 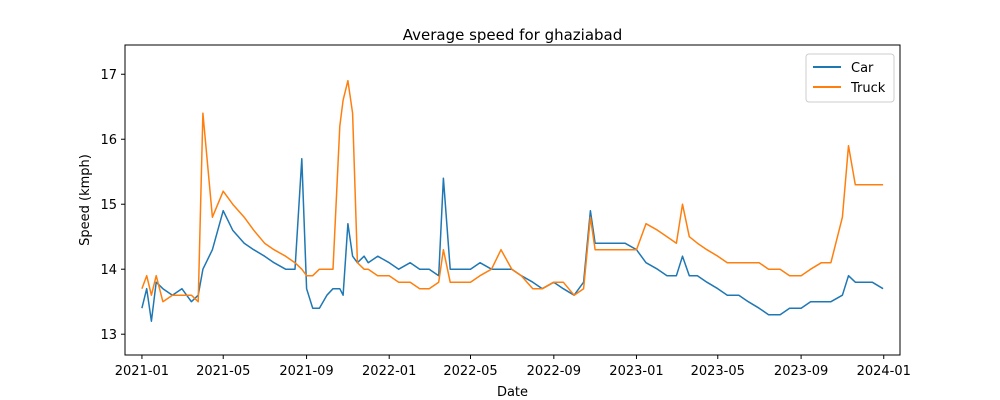 I want to click on x-tick-label: 2021-01, so click(x=142, y=371).